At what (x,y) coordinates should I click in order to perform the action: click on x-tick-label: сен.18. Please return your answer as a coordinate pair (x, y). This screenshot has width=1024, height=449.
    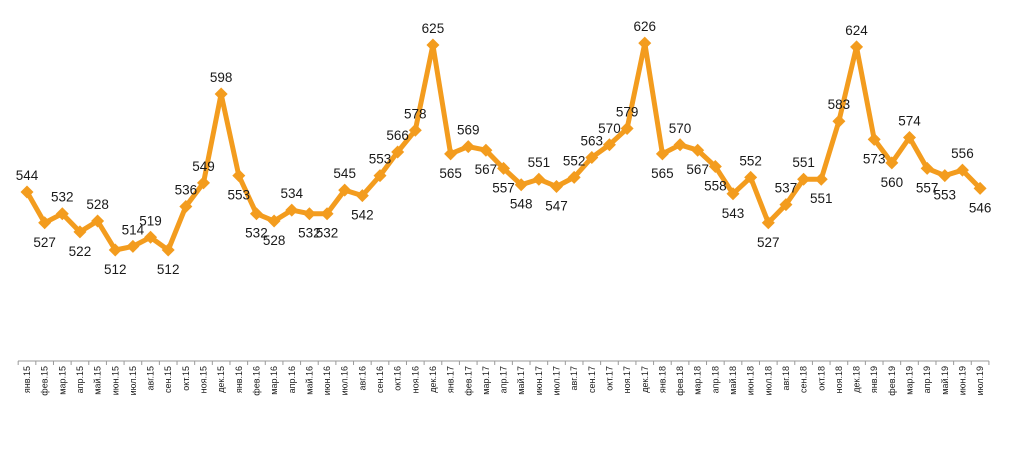
    Looking at the image, I should click on (804, 379).